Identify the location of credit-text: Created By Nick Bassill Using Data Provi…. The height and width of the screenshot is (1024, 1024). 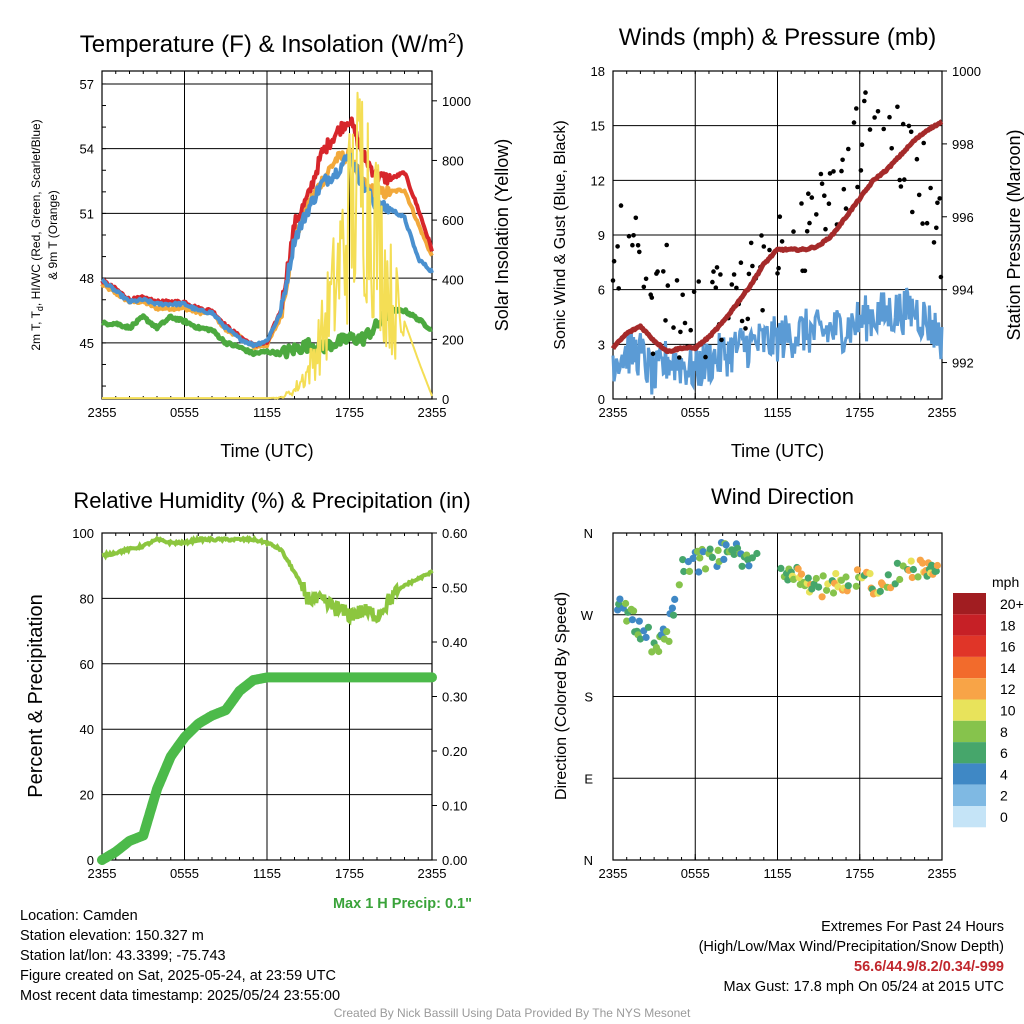
(512, 1013).